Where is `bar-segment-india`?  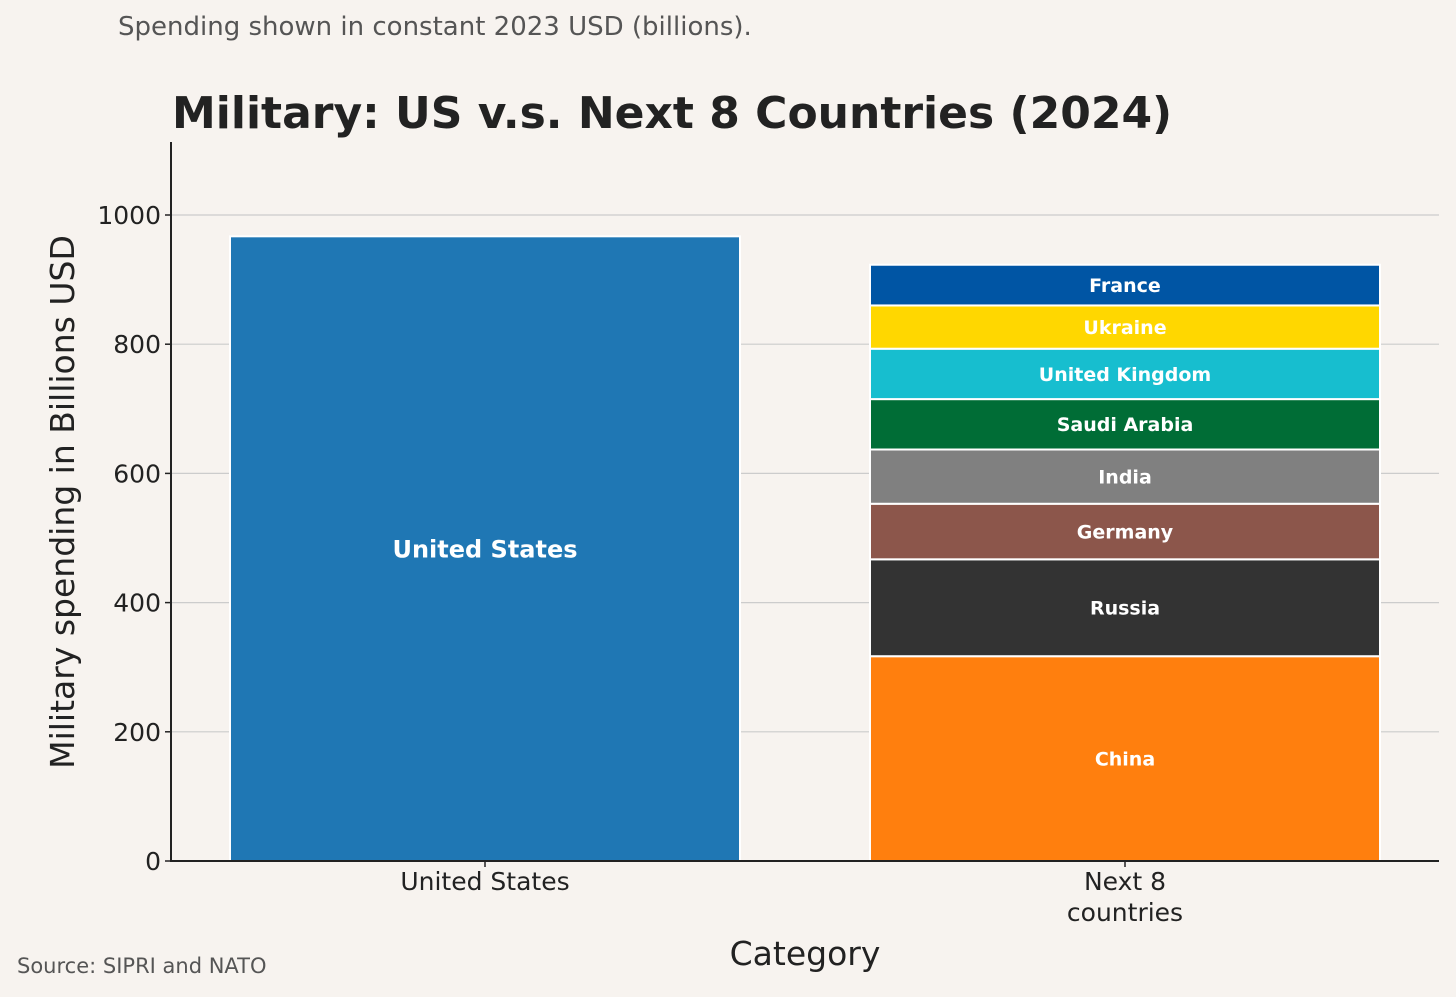 bar-segment-india is located at coordinates (1125, 476).